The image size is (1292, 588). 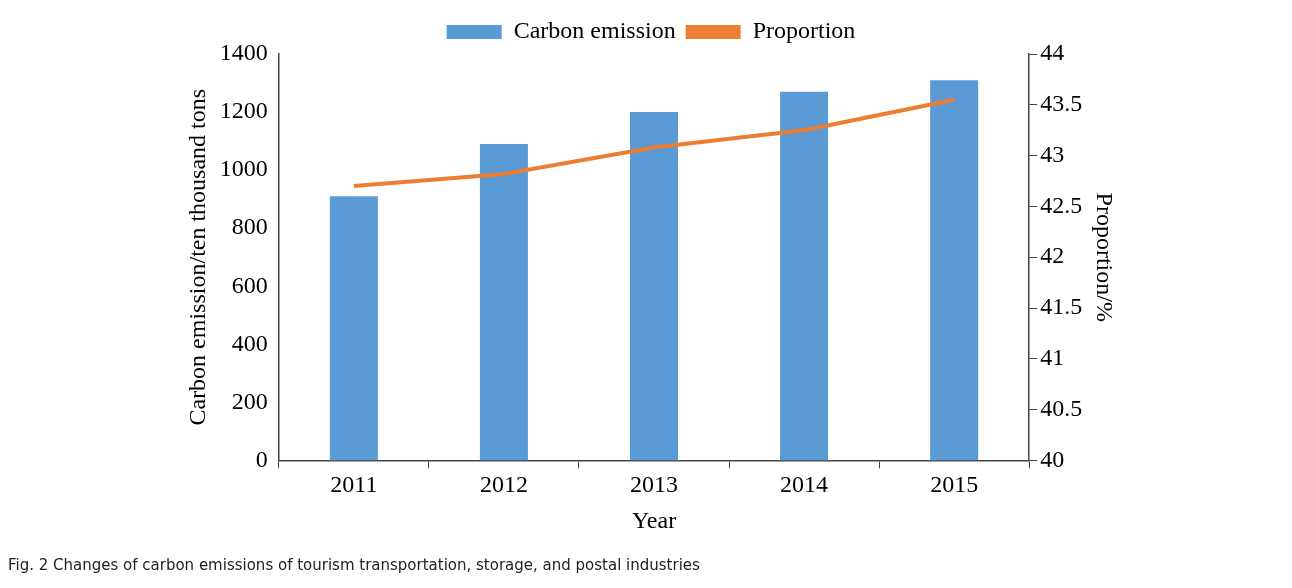 What do you see at coordinates (243, 52) in the screenshot?
I see `y-tick-label: 1400` at bounding box center [243, 52].